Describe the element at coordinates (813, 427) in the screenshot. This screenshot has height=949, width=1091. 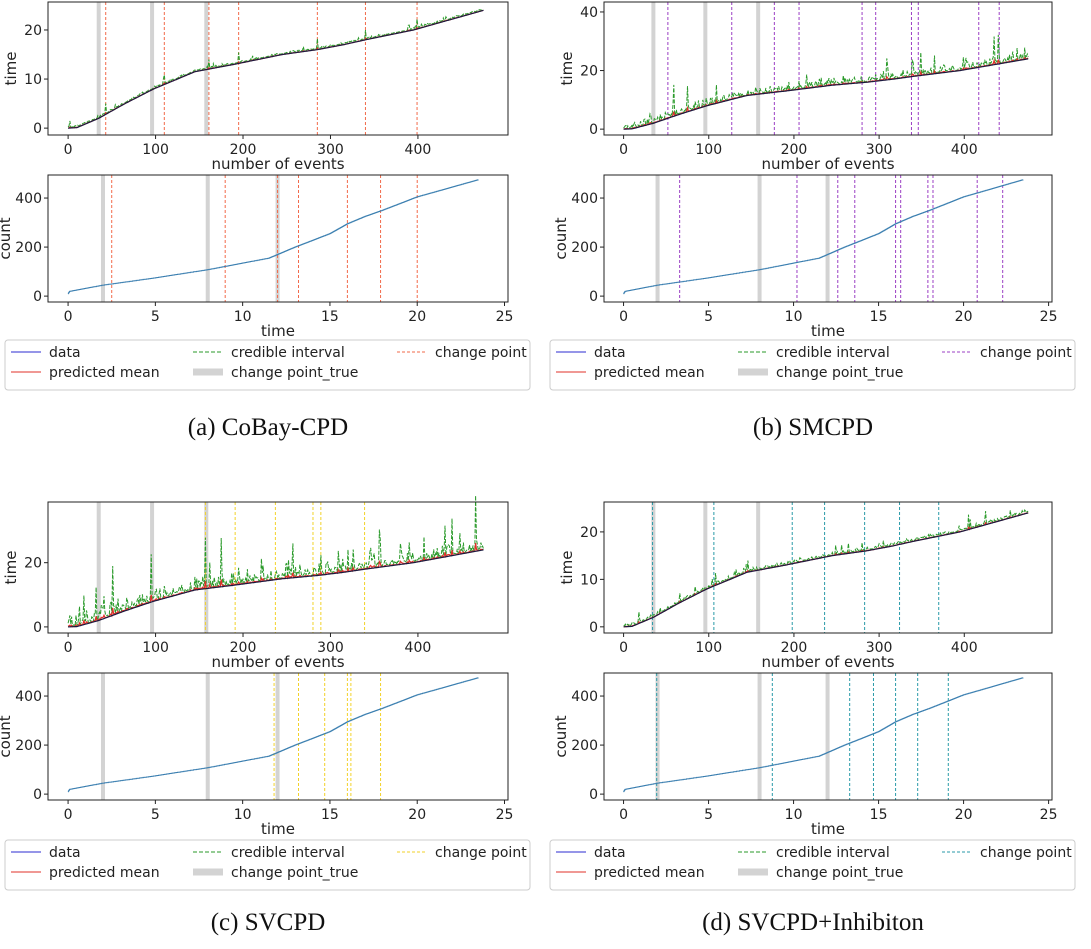
I see `subfigure-caption: (b) SMCPD` at that location.